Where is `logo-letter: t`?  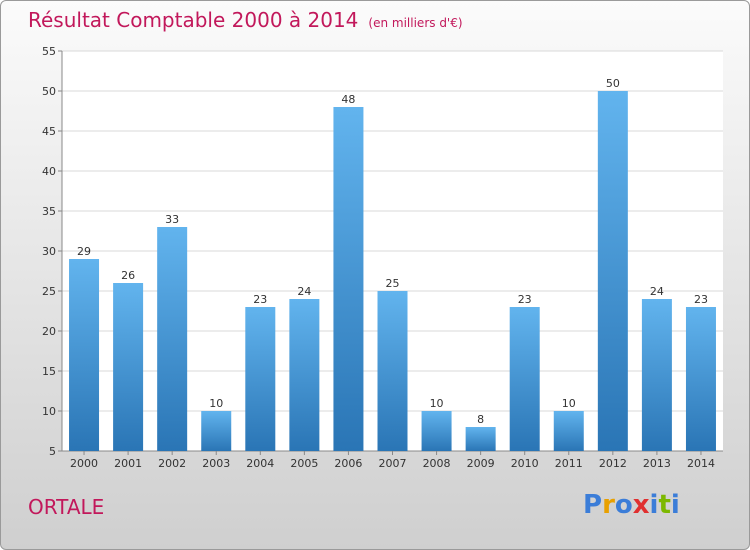
logo-letter: t is located at coordinates (664, 505).